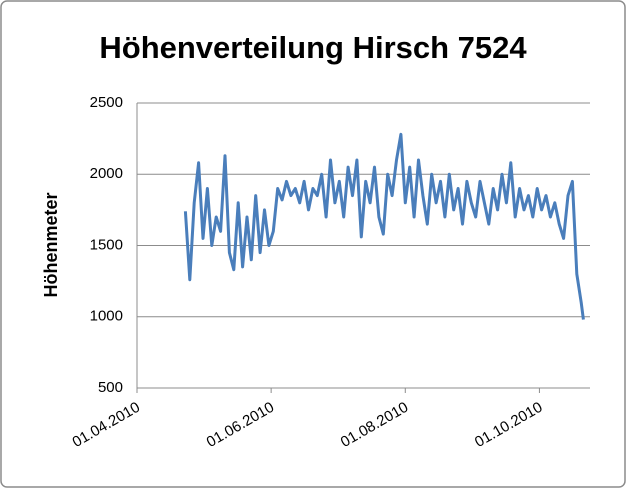  What do you see at coordinates (106, 102) in the screenshot?
I see `y-tick-label: 2500` at bounding box center [106, 102].